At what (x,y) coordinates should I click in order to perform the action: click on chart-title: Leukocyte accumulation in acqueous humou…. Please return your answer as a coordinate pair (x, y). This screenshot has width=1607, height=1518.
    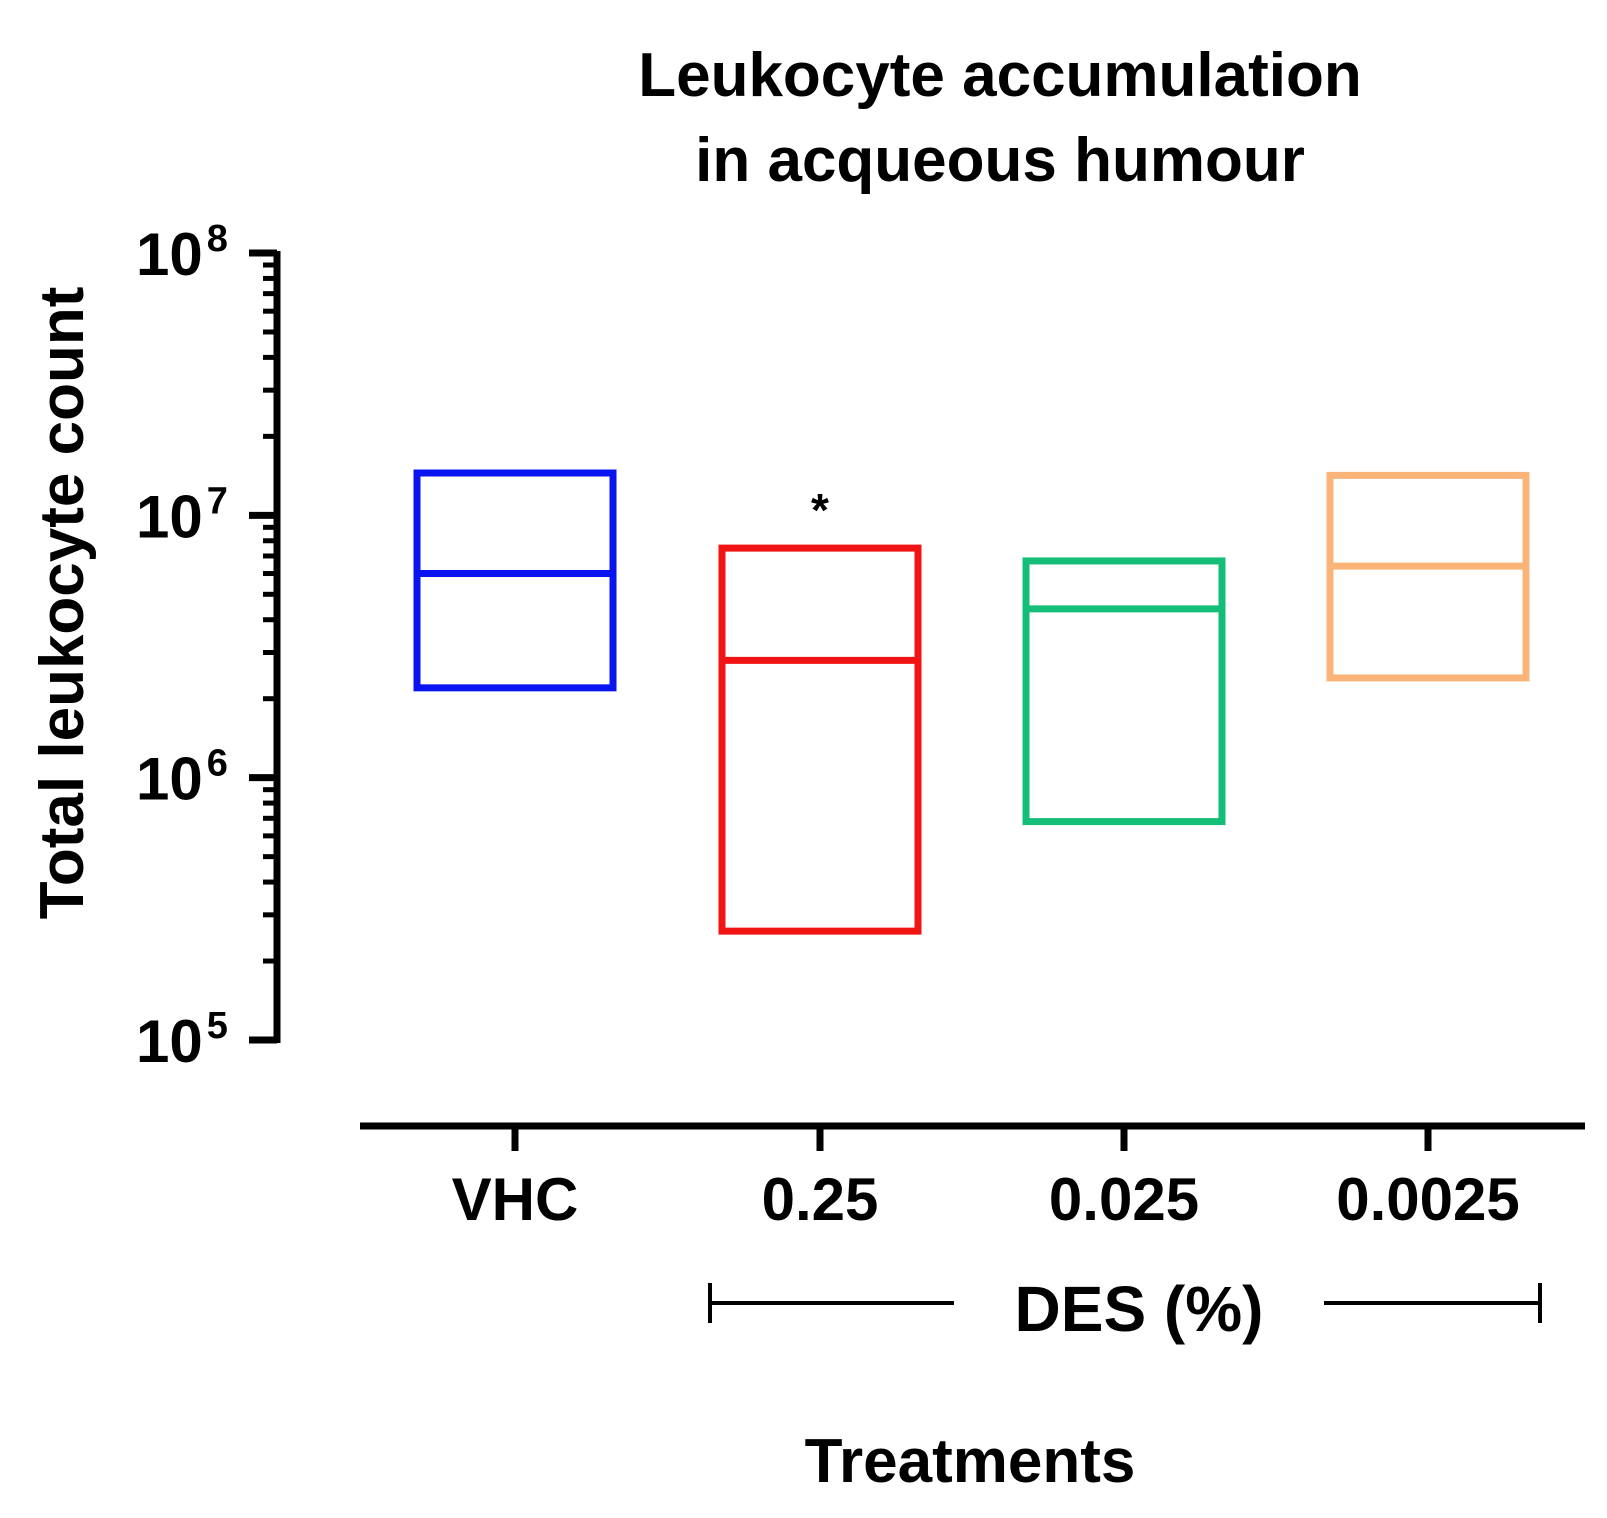
    Looking at the image, I should click on (1000, 118).